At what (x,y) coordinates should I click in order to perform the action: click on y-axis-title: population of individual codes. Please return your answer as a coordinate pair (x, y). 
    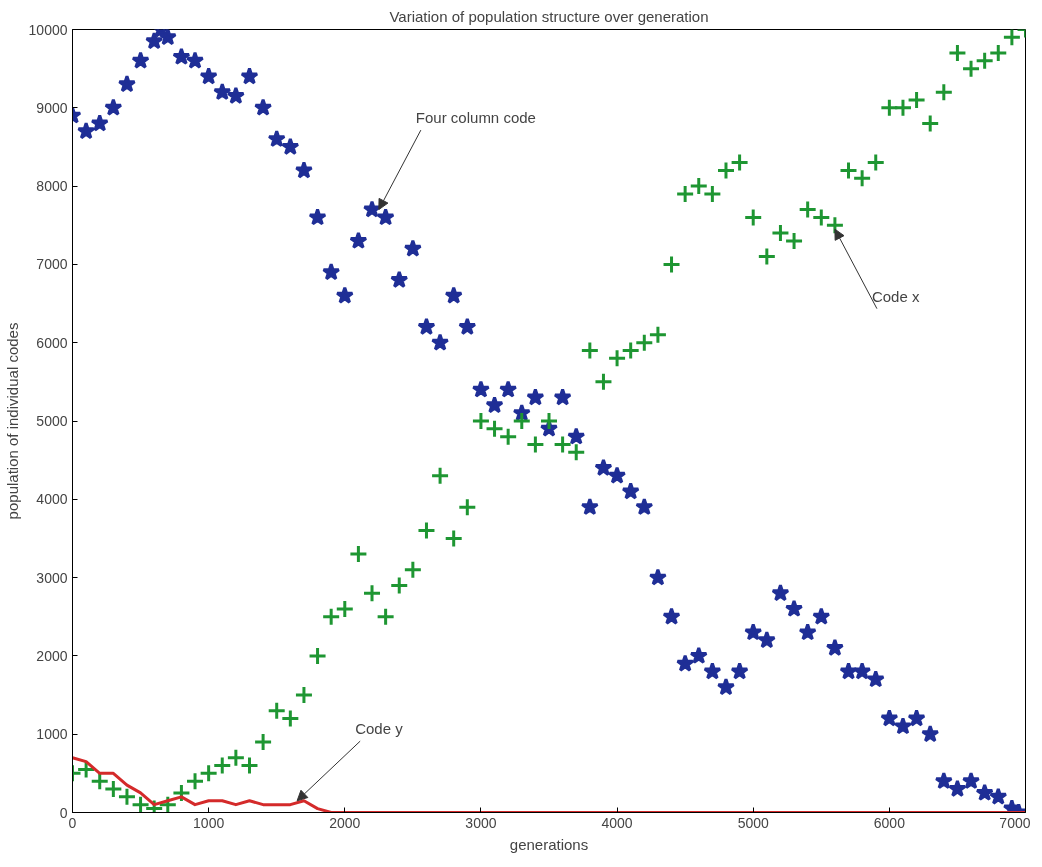
    Looking at the image, I should click on (12, 421).